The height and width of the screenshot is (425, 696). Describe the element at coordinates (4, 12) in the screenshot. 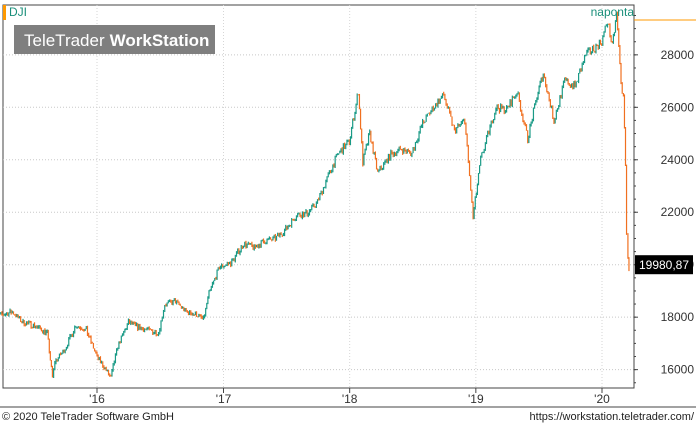

I see `symbol-marker` at that location.